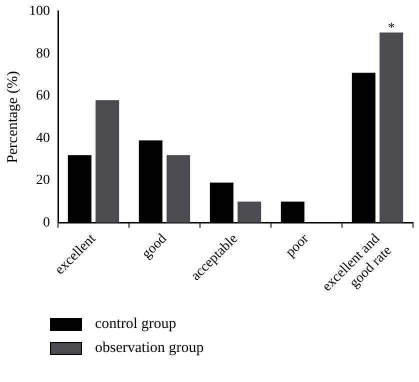 This screenshot has height=382, width=419. I want to click on y-tick-label: 80, so click(43, 54).